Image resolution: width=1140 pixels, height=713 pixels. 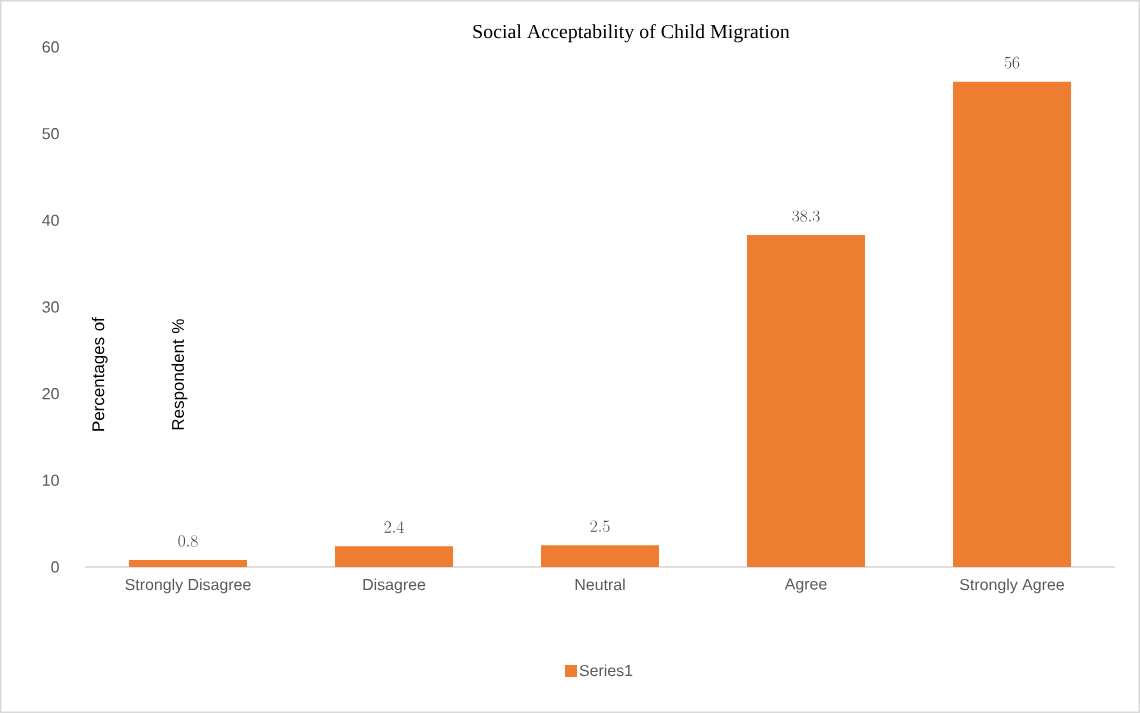 What do you see at coordinates (188, 541) in the screenshot?
I see `data-label: 0.8` at bounding box center [188, 541].